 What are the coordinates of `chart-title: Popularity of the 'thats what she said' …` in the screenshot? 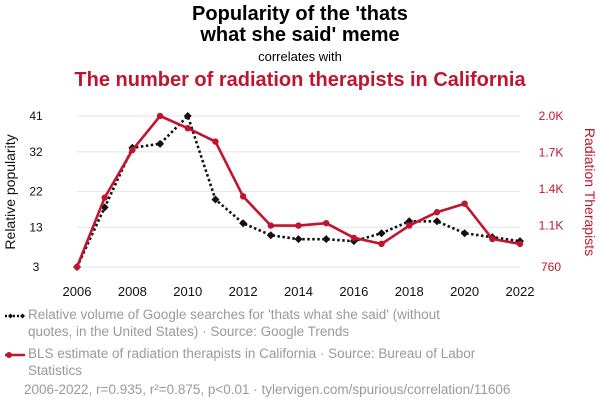 It's located at (300, 25).